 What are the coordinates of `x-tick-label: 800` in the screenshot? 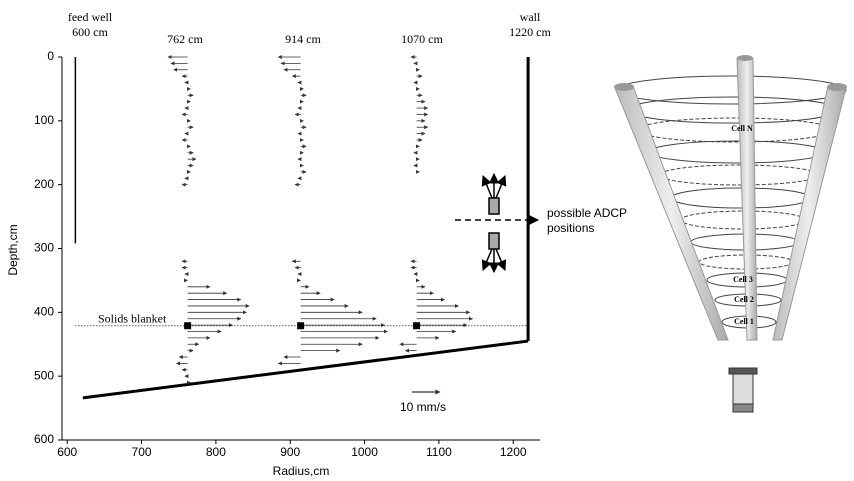 It's located at (216, 452).